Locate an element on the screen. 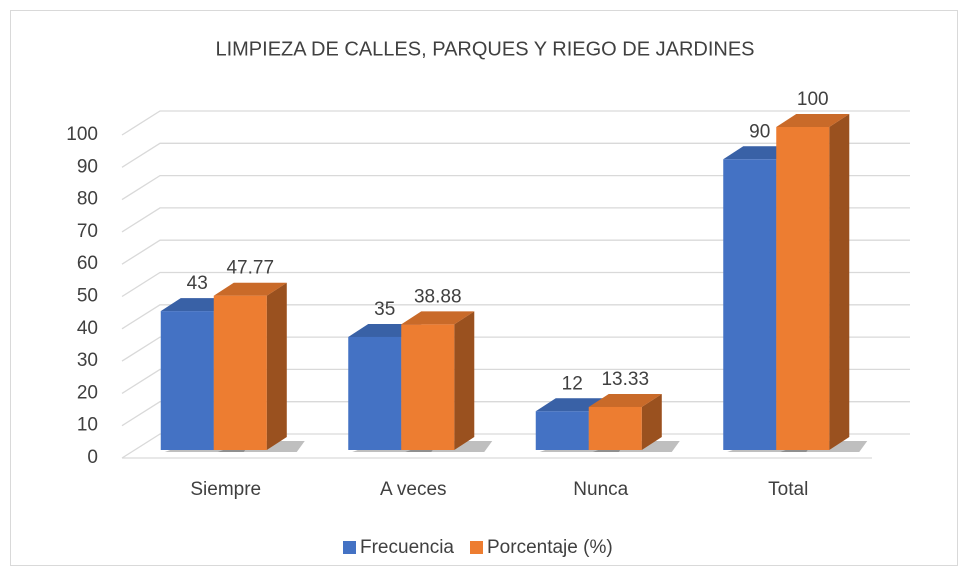 This screenshot has width=969, height=578. y-tick-label: 20 is located at coordinates (87, 392).